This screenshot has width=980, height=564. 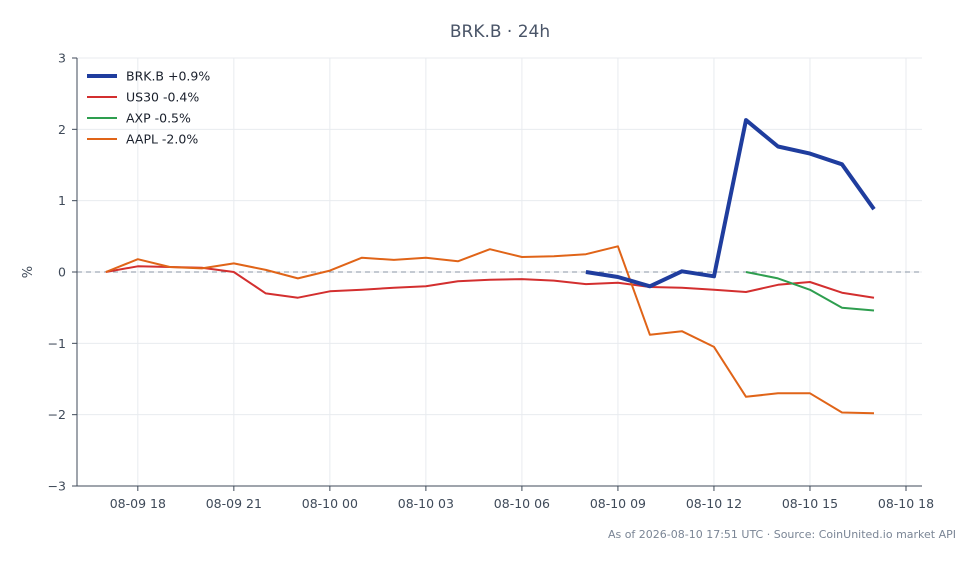 What do you see at coordinates (330, 503) in the screenshot?
I see `x-tick-label: 08-10 00` at bounding box center [330, 503].